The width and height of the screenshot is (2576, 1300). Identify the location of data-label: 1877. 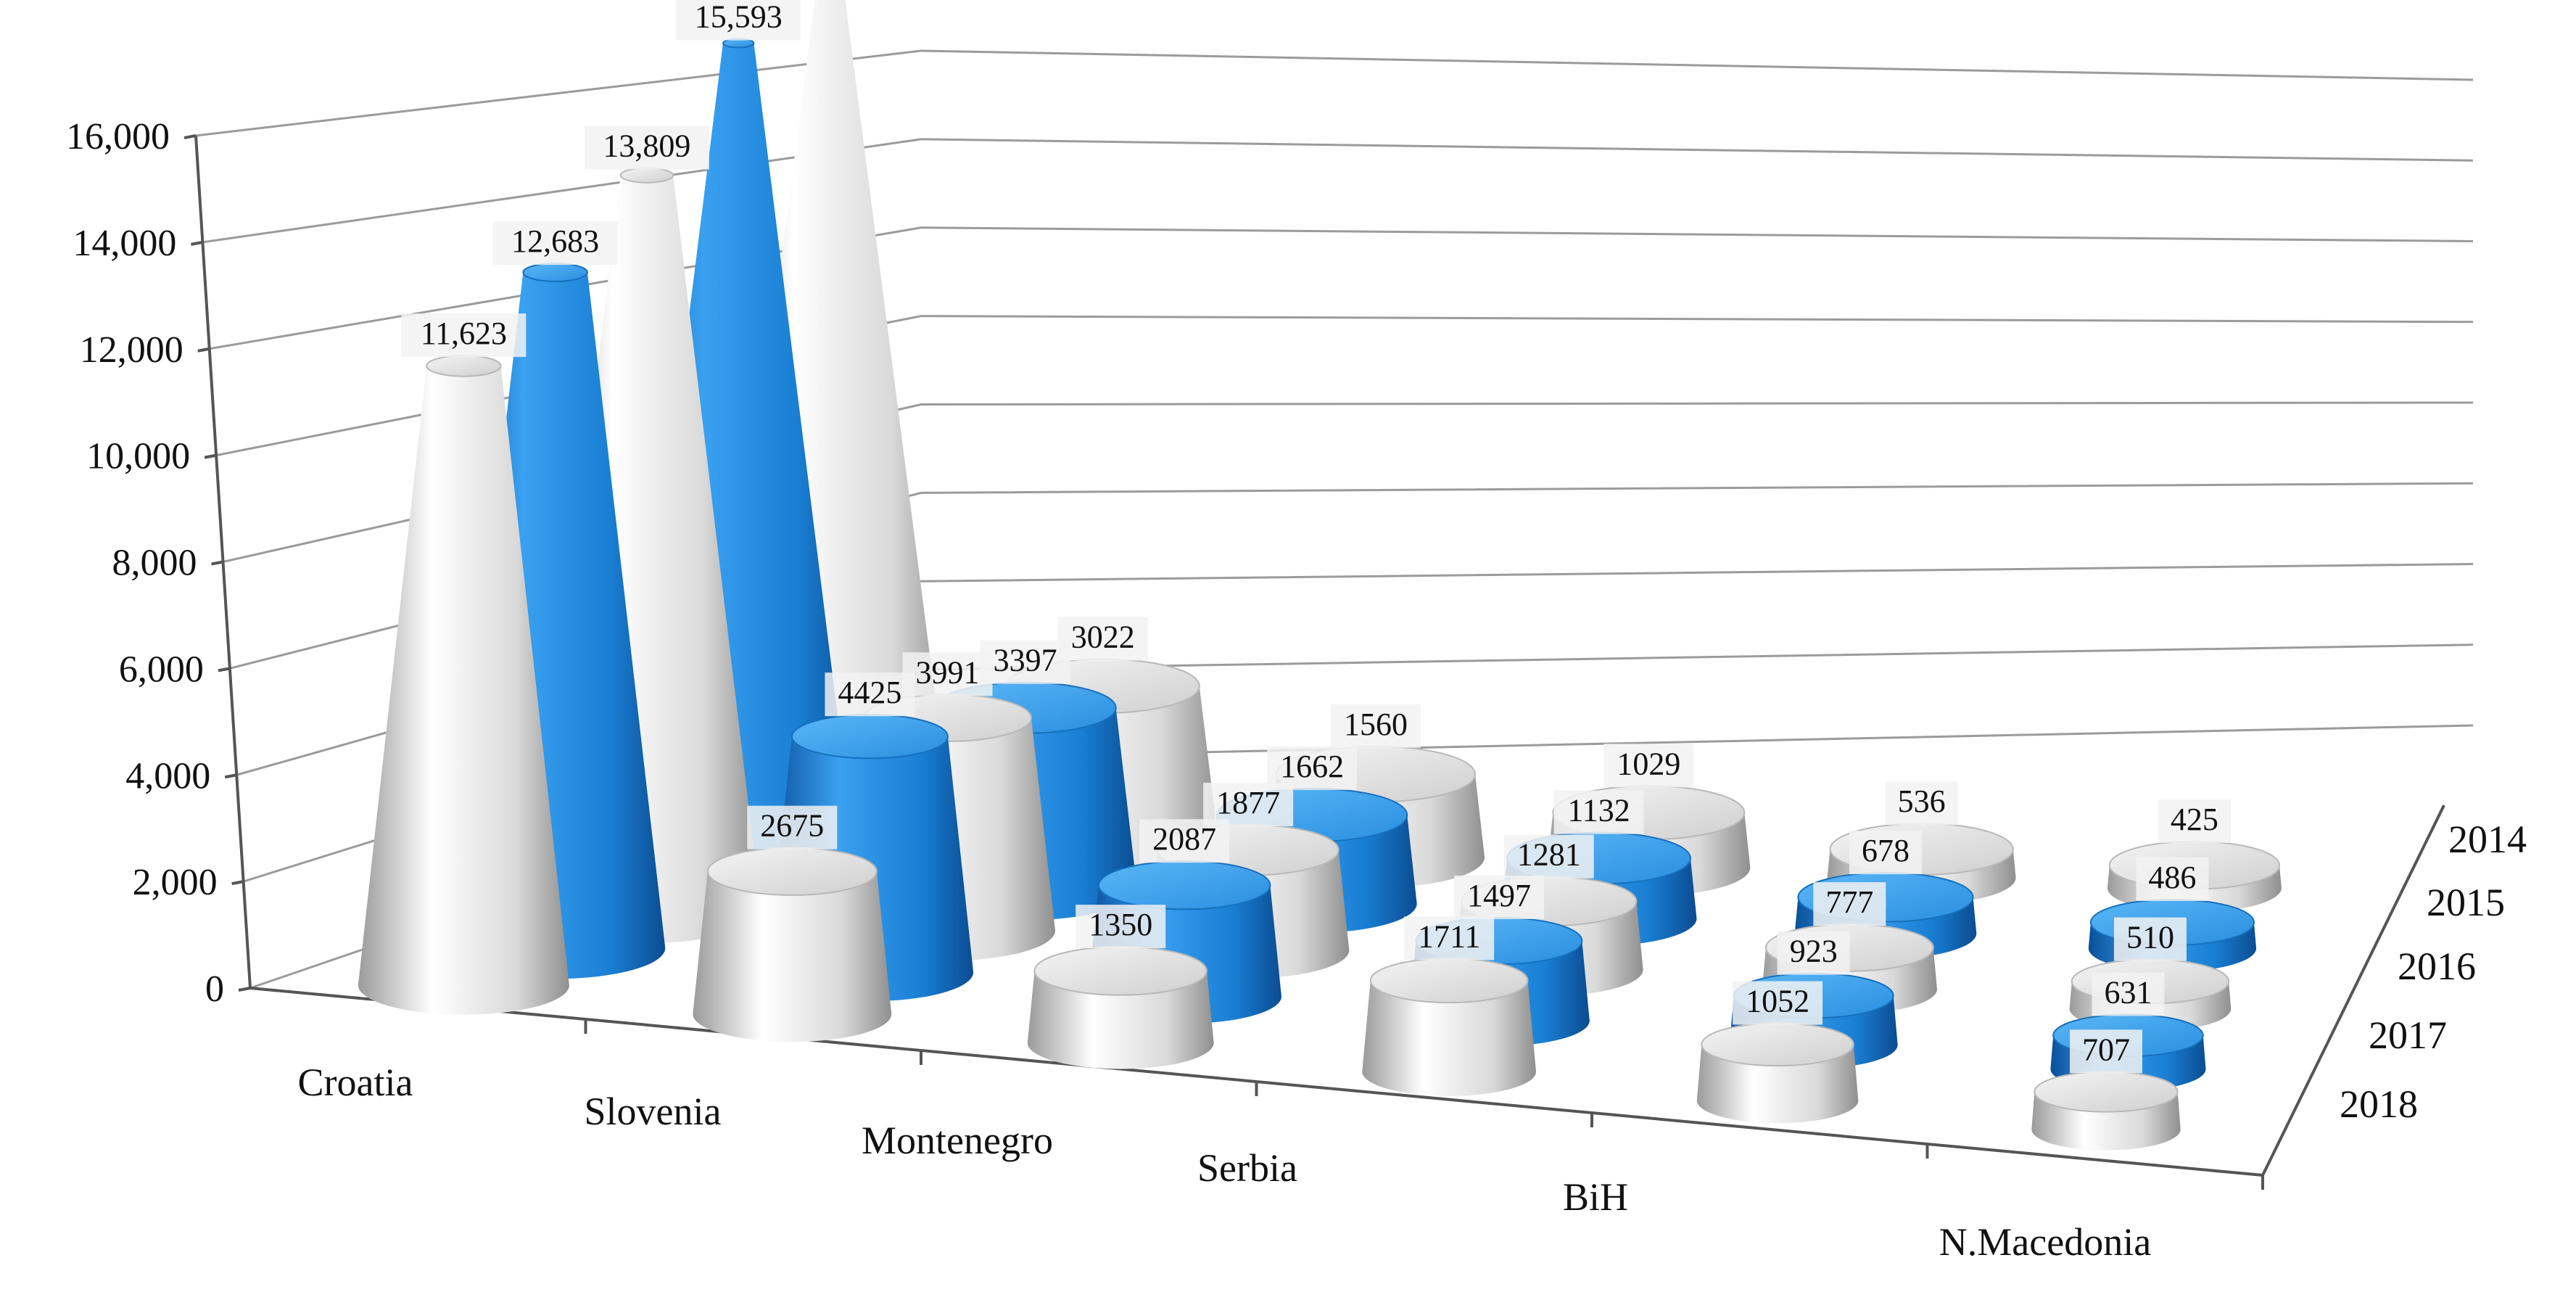
(1248, 804).